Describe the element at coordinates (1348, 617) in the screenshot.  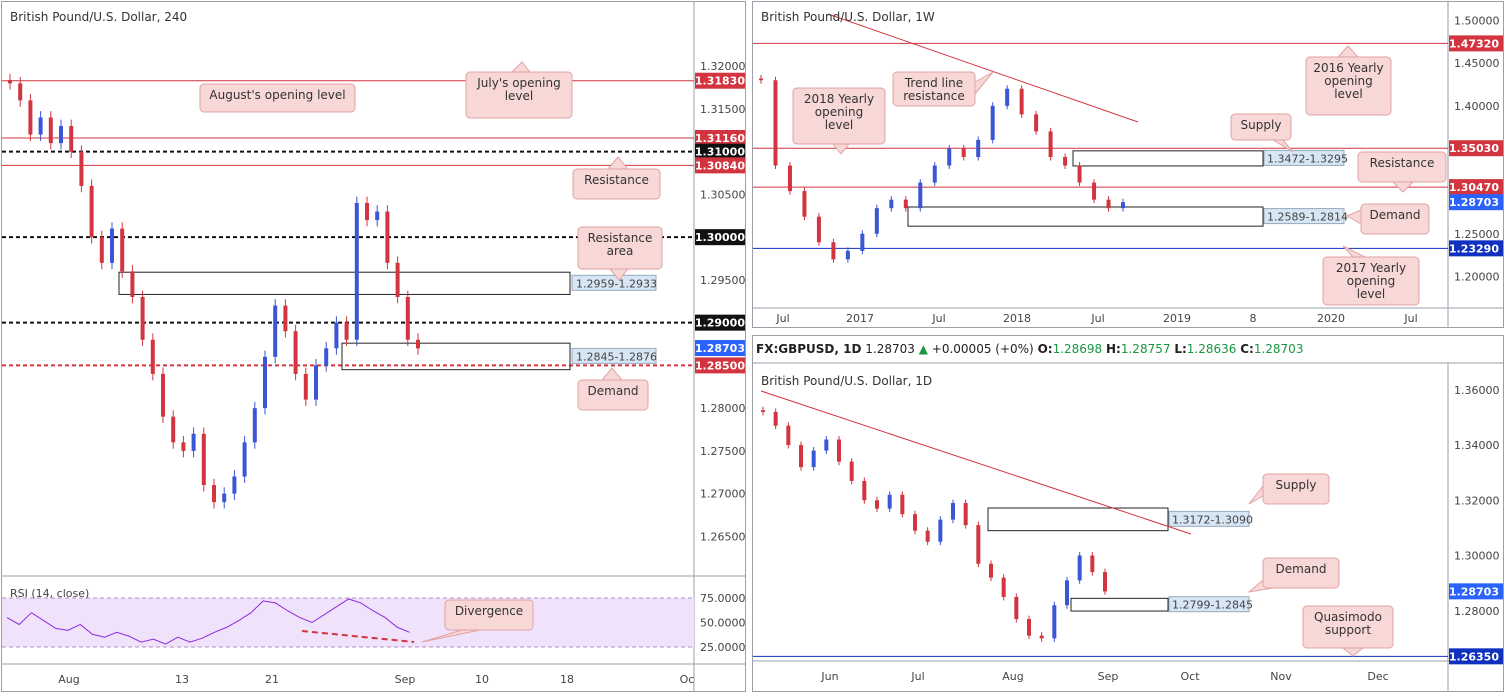
I see `d1-callout-quasimodo-text: Quasimodo` at that location.